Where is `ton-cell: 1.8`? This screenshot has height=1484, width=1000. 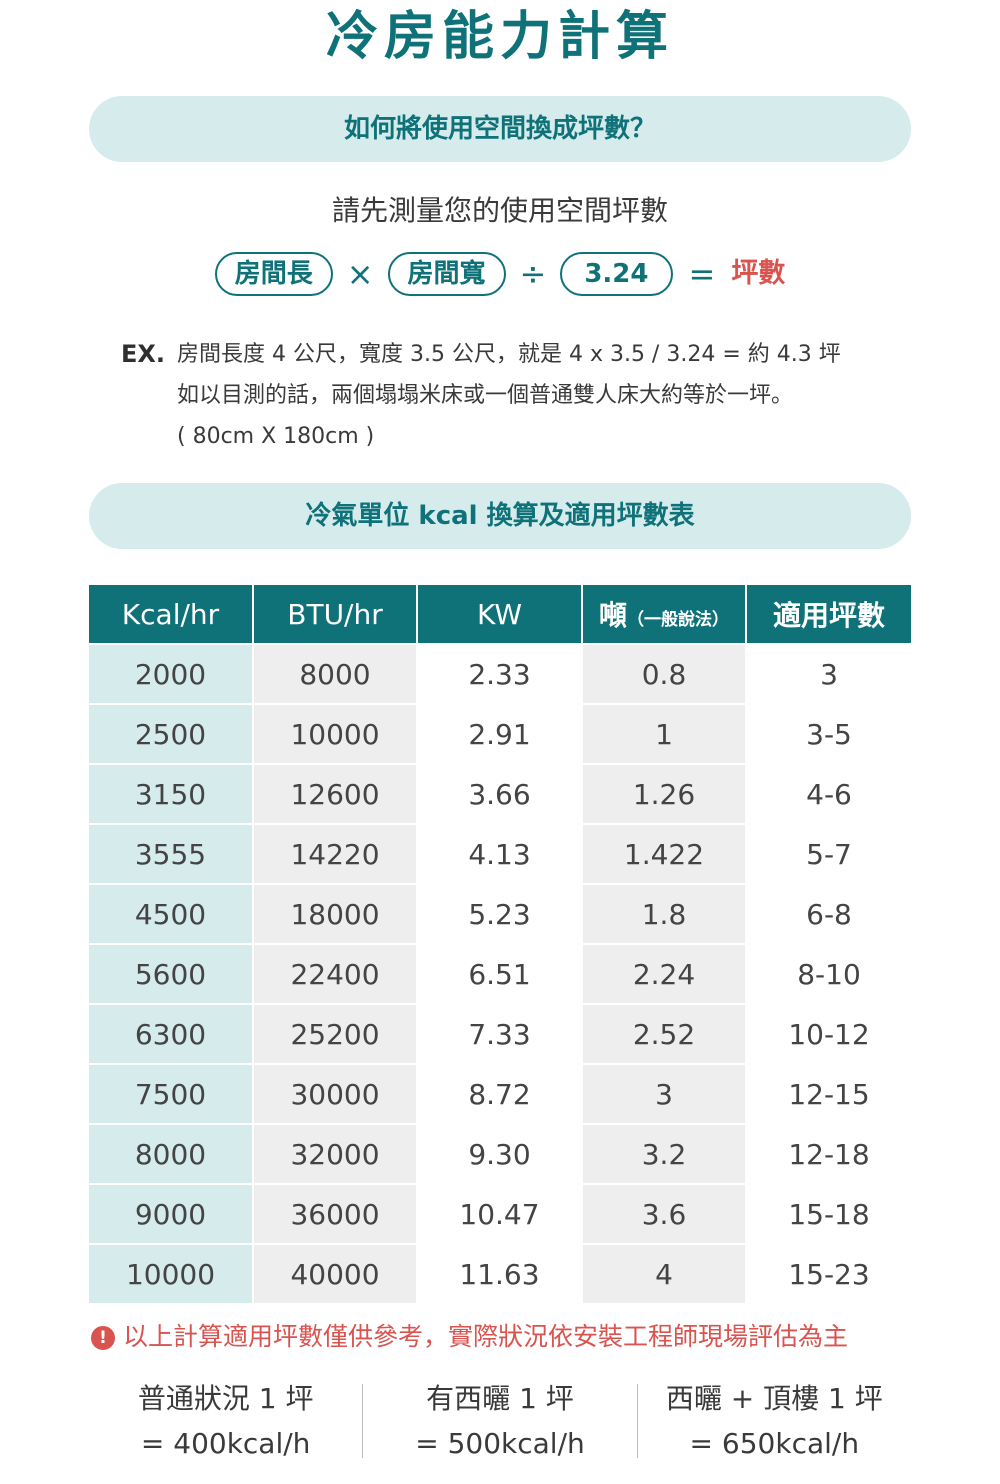 ton-cell: 1.8 is located at coordinates (663, 913).